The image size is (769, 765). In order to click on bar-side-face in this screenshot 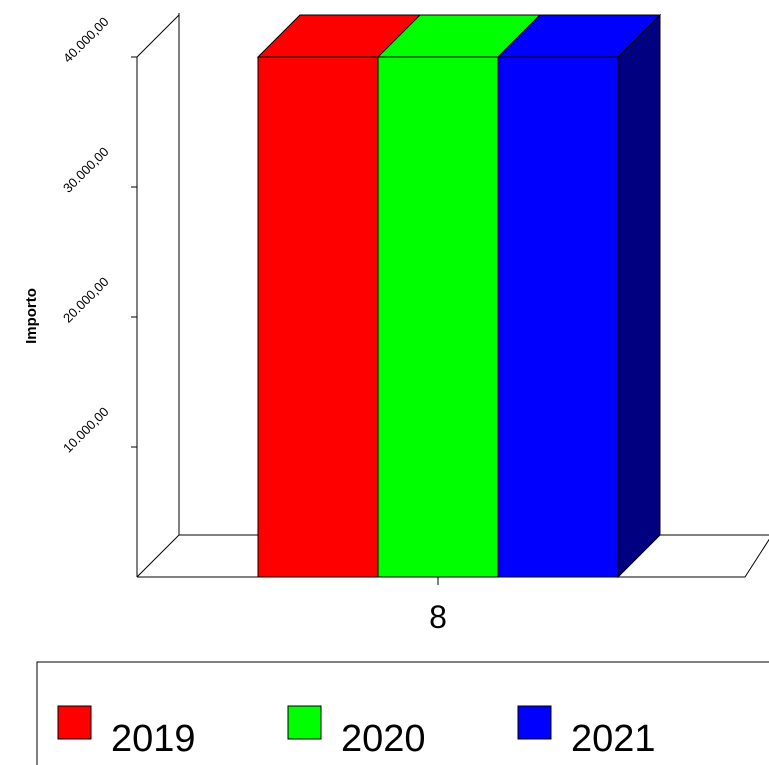, I will do `click(639, 296)`.